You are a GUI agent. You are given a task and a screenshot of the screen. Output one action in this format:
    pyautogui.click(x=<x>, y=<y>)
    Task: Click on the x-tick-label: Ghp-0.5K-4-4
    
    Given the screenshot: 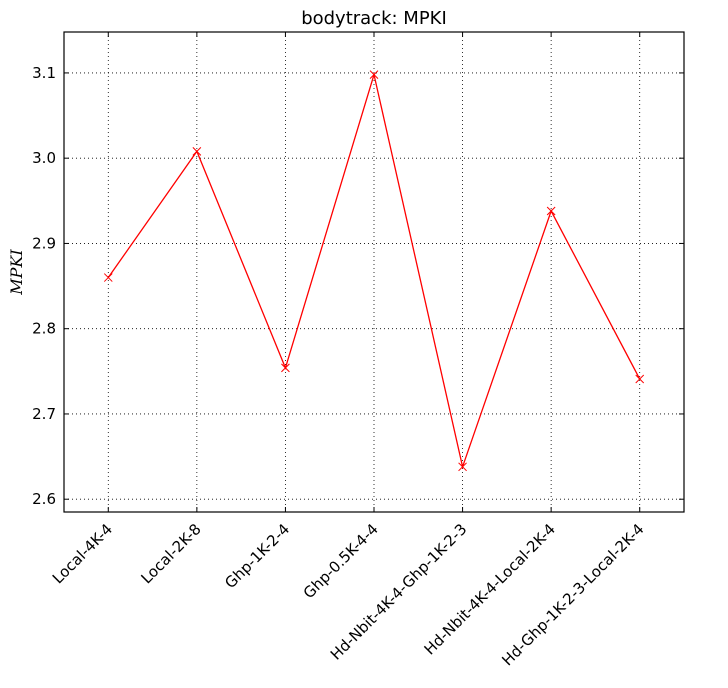 What is the action you would take?
    pyautogui.click(x=341, y=561)
    